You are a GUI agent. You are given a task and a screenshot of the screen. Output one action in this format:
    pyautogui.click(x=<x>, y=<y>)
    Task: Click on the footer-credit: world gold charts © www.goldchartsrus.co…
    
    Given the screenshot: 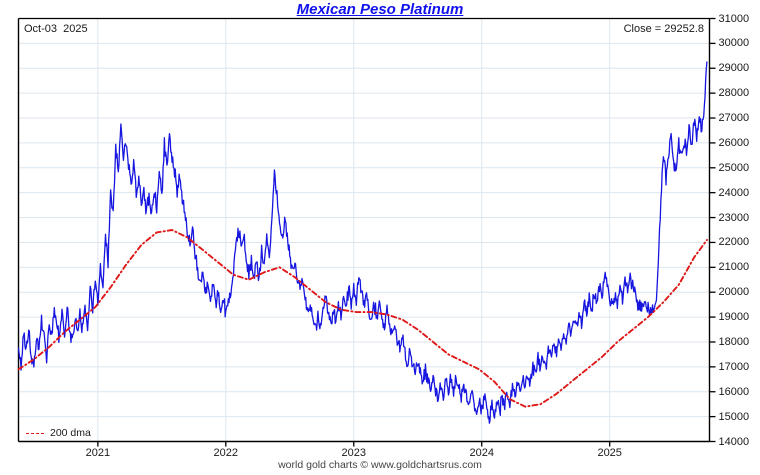 What is the action you would take?
    pyautogui.click(x=380, y=465)
    